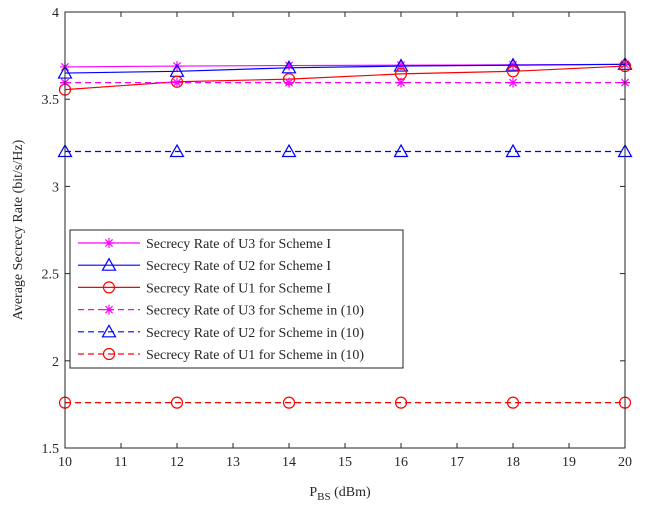 This screenshot has height=512, width=652. What do you see at coordinates (55, 13) in the screenshot?
I see `y-tick-label: 4` at bounding box center [55, 13].